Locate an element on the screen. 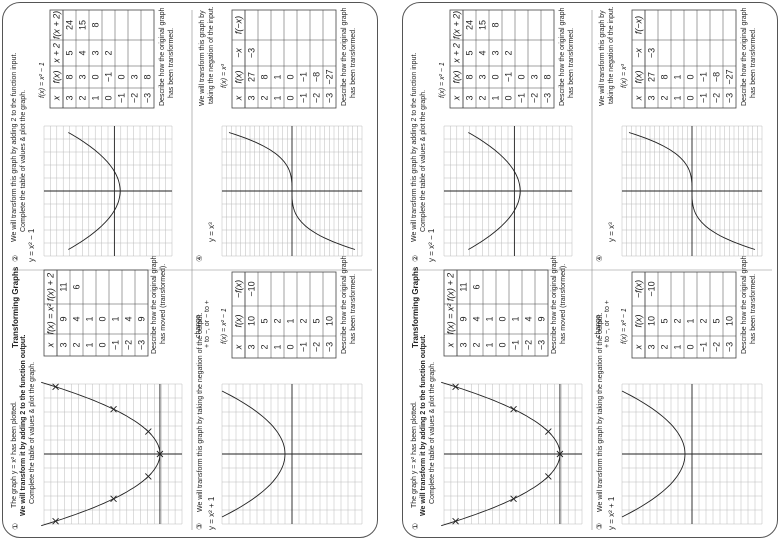 The width and height of the screenshot is (780, 540). problem-1-describe-line-1: Describe how the original graph is located at coordinates (554, 304).